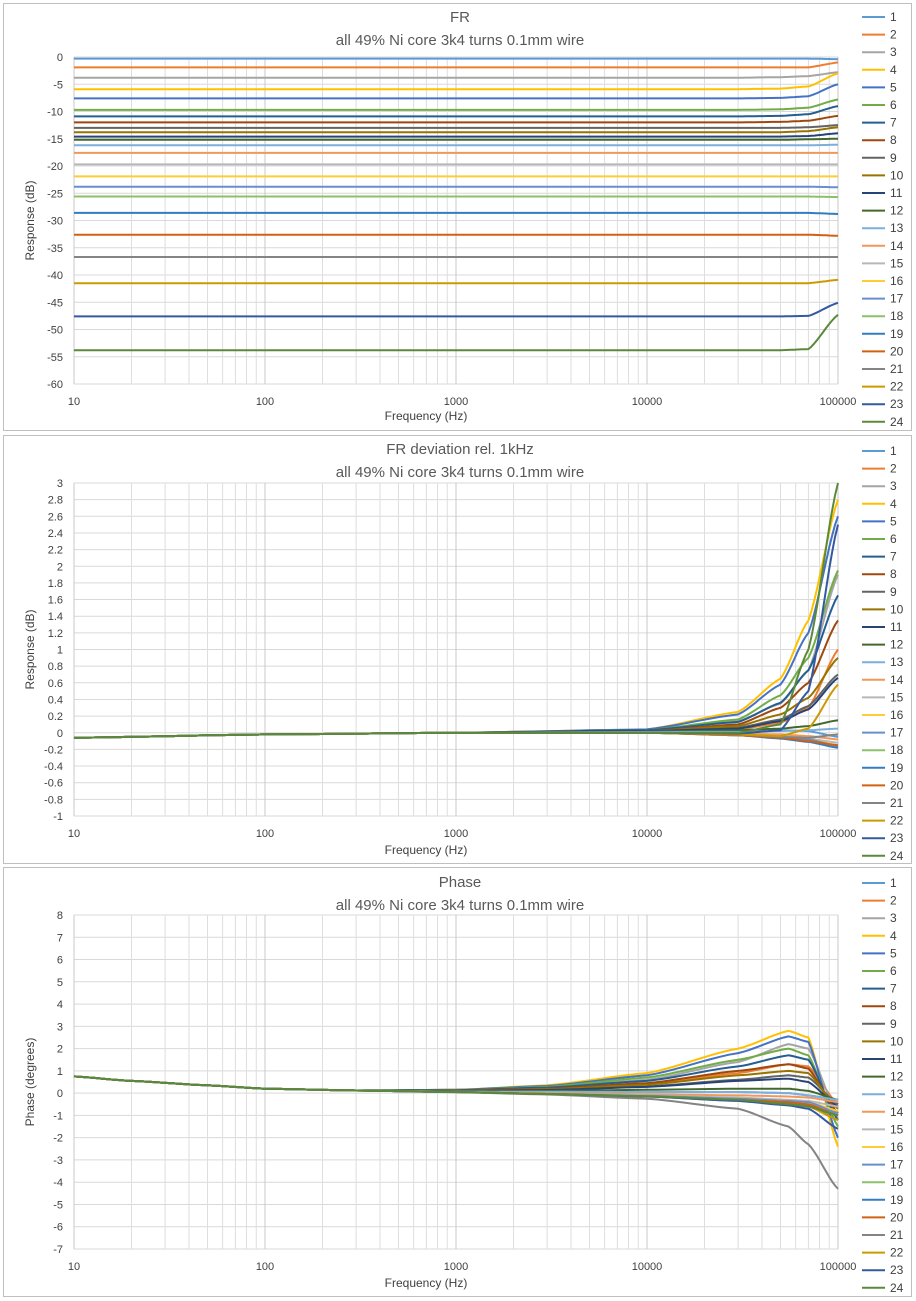 The image size is (916, 1301). What do you see at coordinates (58, 1228) in the screenshot?
I see `y-tick-label: -6` at bounding box center [58, 1228].